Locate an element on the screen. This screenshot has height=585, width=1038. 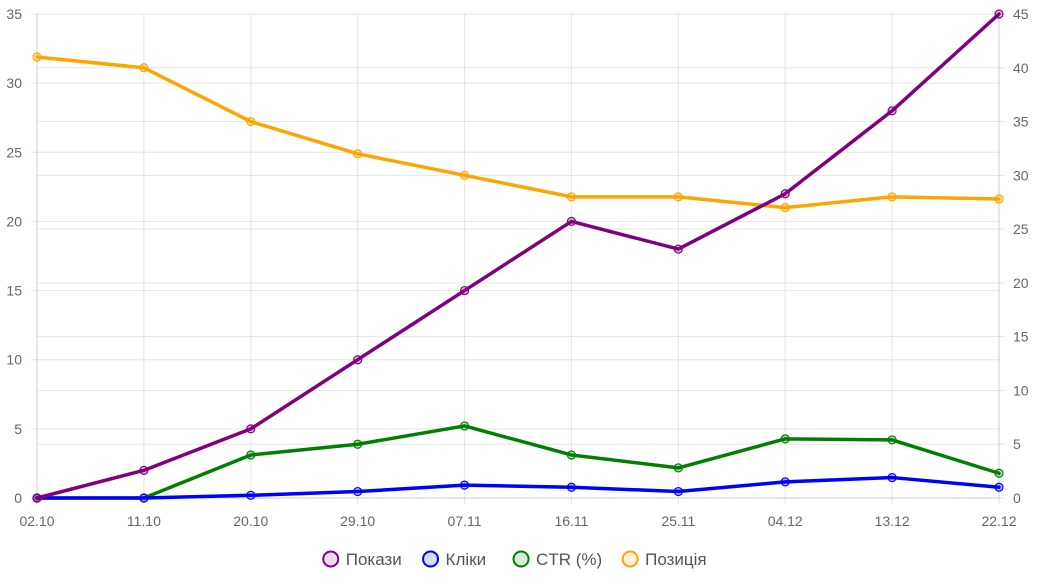
legend-label: Позиція is located at coordinates (676, 559).